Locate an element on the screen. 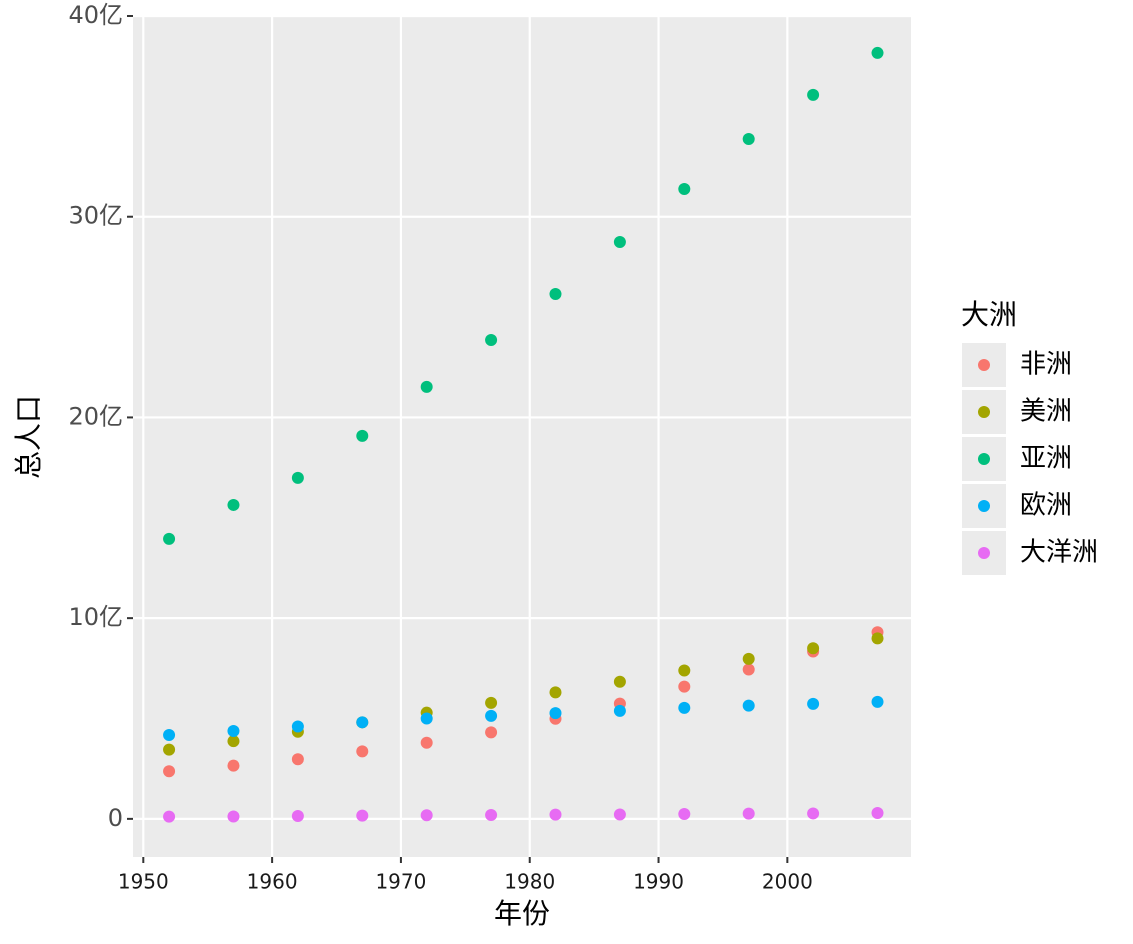 This screenshot has height=944, width=1133. x-tick-label: 1960 is located at coordinates (272, 882).